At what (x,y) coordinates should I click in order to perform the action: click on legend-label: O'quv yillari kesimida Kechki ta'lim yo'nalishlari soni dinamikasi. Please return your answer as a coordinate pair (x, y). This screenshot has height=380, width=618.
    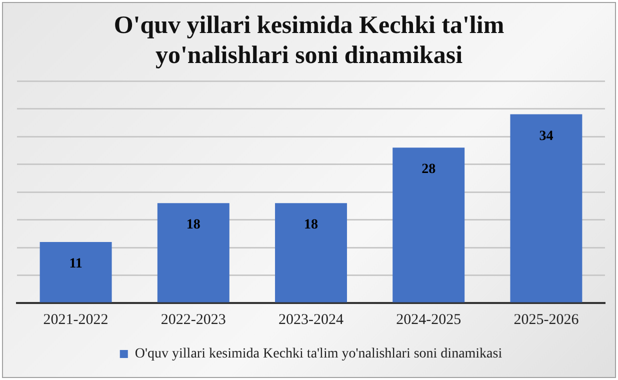
    Looking at the image, I should click on (318, 354).